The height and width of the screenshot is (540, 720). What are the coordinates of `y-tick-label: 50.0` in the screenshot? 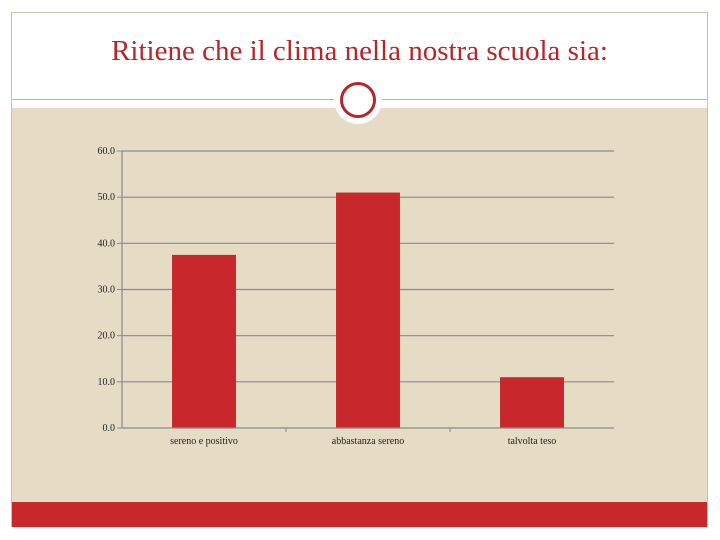 It's located at (107, 197).